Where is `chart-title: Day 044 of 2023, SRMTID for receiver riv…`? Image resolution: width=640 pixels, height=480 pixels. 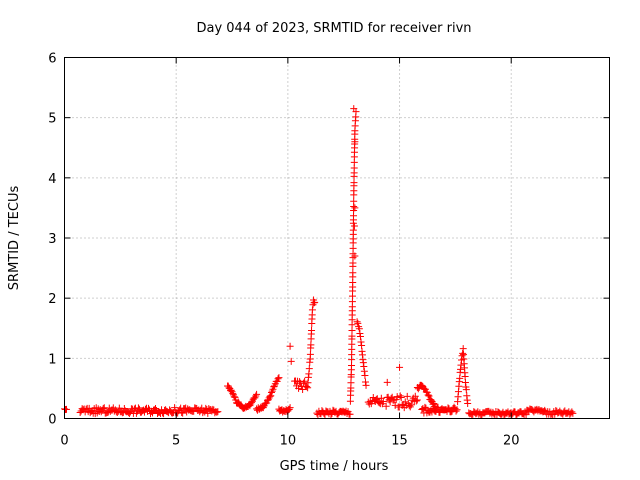 chart-title: Day 044 of 2023, SRMTID for receiver riv… is located at coordinates (333, 28).